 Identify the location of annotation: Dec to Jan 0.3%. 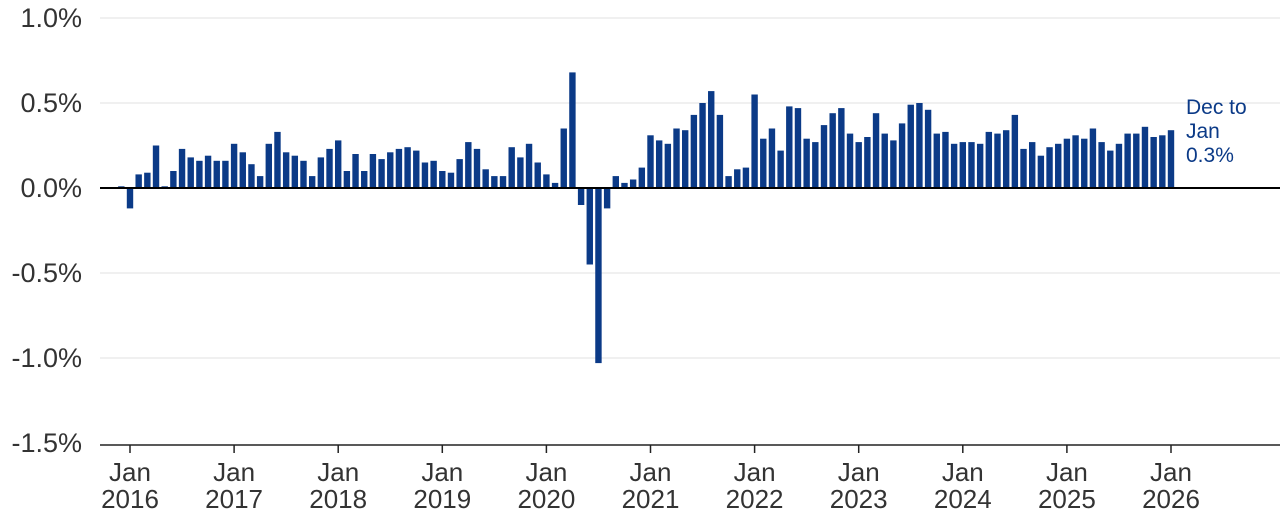
(1216, 131).